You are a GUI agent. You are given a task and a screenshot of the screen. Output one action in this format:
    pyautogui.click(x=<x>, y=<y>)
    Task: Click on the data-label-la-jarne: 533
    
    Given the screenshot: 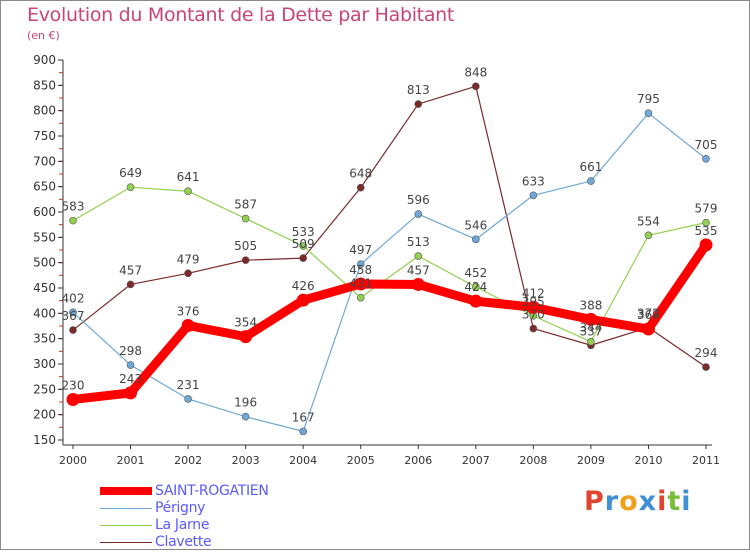 What is the action you would take?
    pyautogui.click(x=303, y=232)
    